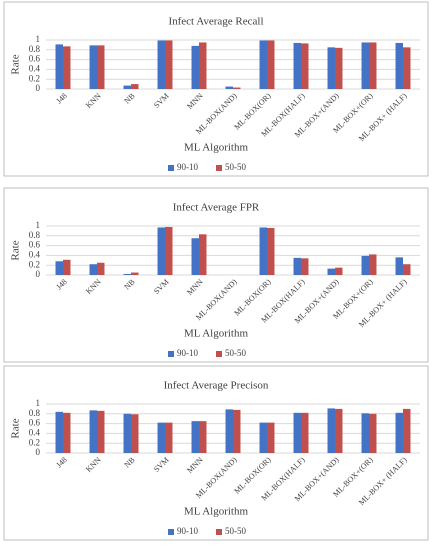 The image size is (432, 549). I want to click on chart-title: Infect Average Recall, so click(215, 22).